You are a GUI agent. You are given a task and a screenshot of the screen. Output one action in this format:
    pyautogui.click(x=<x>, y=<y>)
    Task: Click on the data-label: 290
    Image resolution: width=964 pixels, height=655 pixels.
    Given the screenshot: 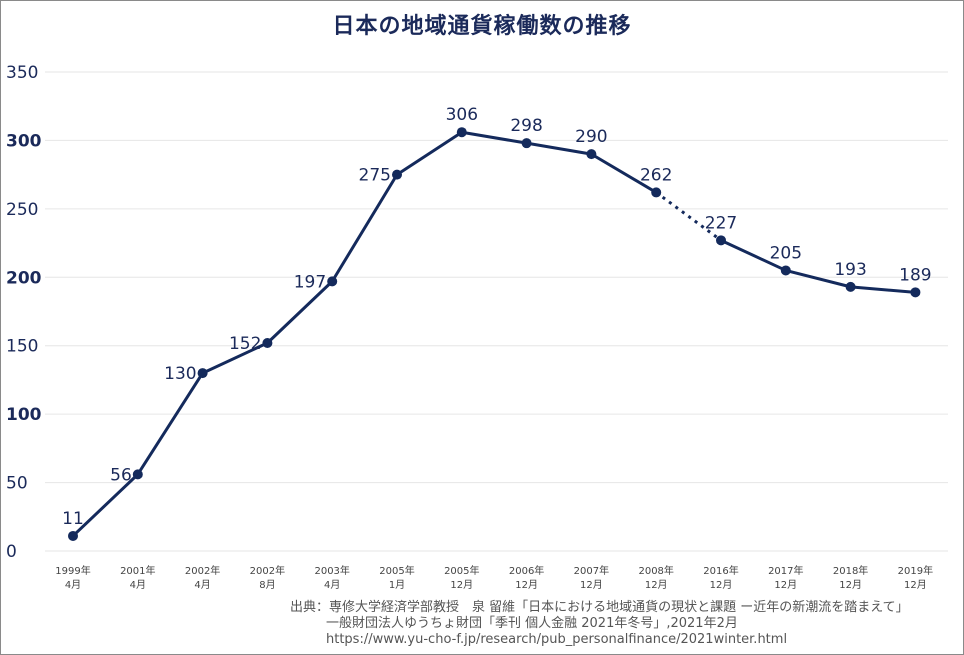 What is the action you would take?
    pyautogui.click(x=591, y=137)
    